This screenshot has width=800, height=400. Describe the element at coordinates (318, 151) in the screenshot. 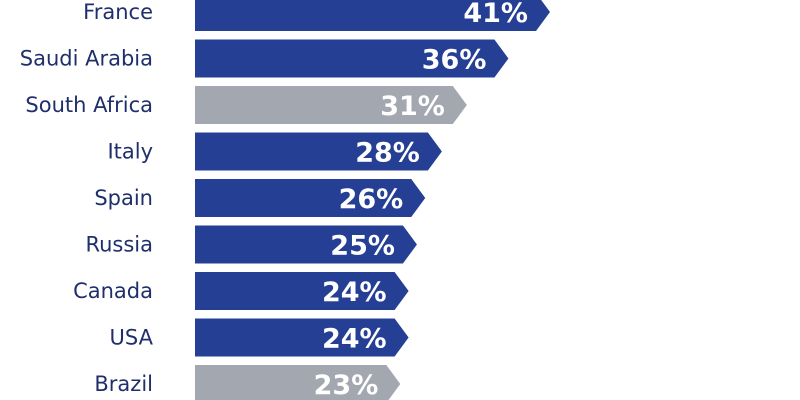

I see `bar-italy` at that location.